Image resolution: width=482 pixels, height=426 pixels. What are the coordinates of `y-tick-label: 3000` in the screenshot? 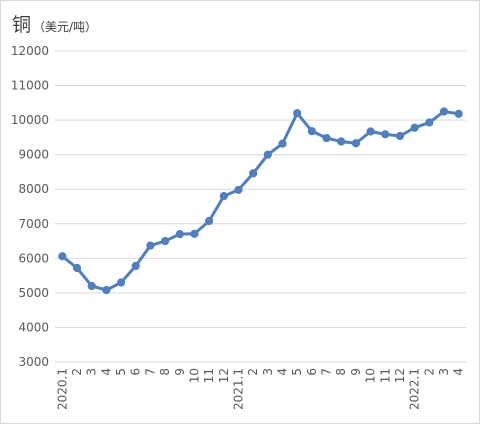 It's located at (33, 362).